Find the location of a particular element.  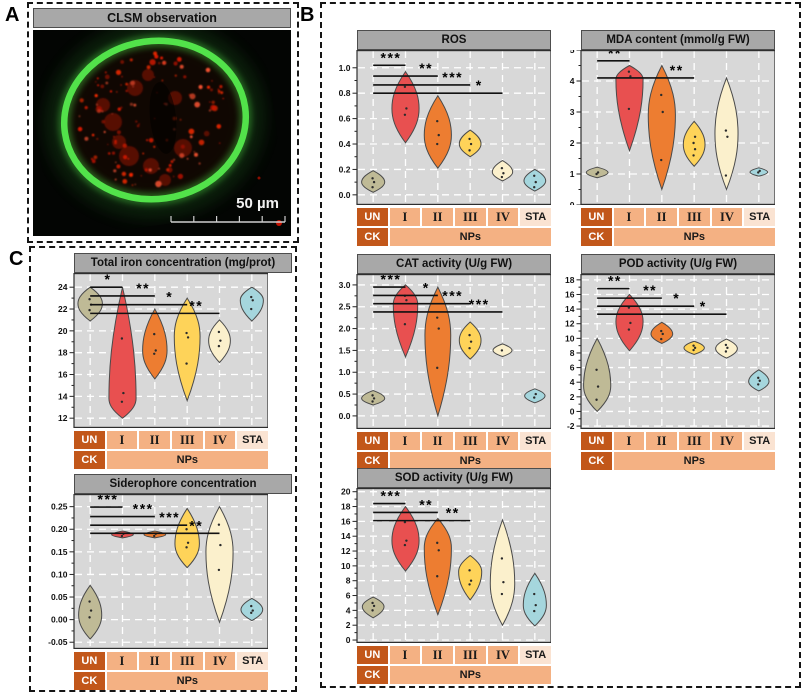

category-cell-iron-UN: UN is located at coordinates (89, 440).